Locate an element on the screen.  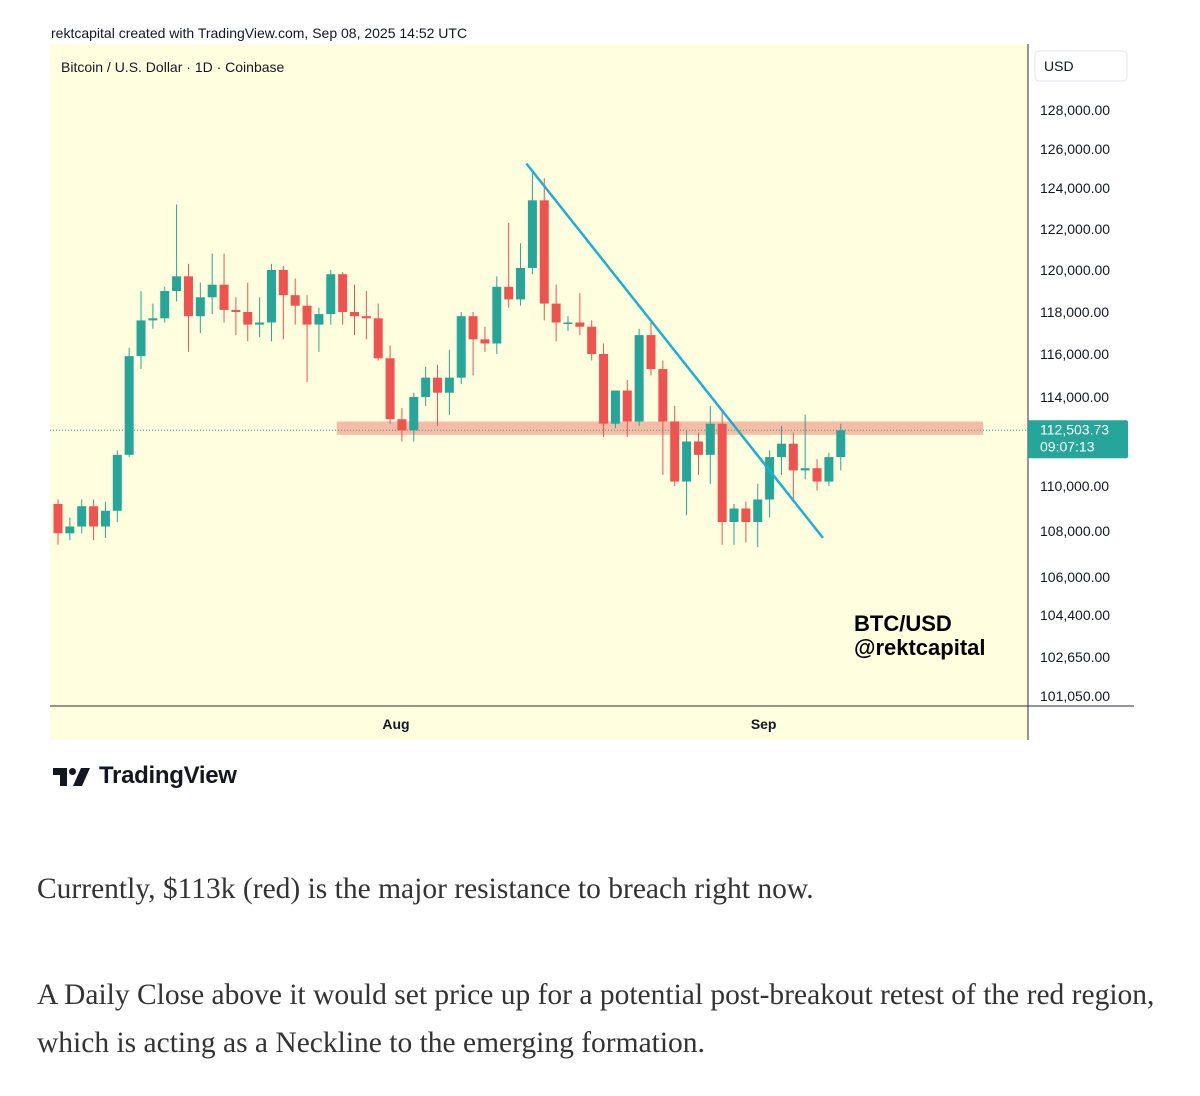
price-axis-label: 104,400.00 is located at coordinates (1075, 615).